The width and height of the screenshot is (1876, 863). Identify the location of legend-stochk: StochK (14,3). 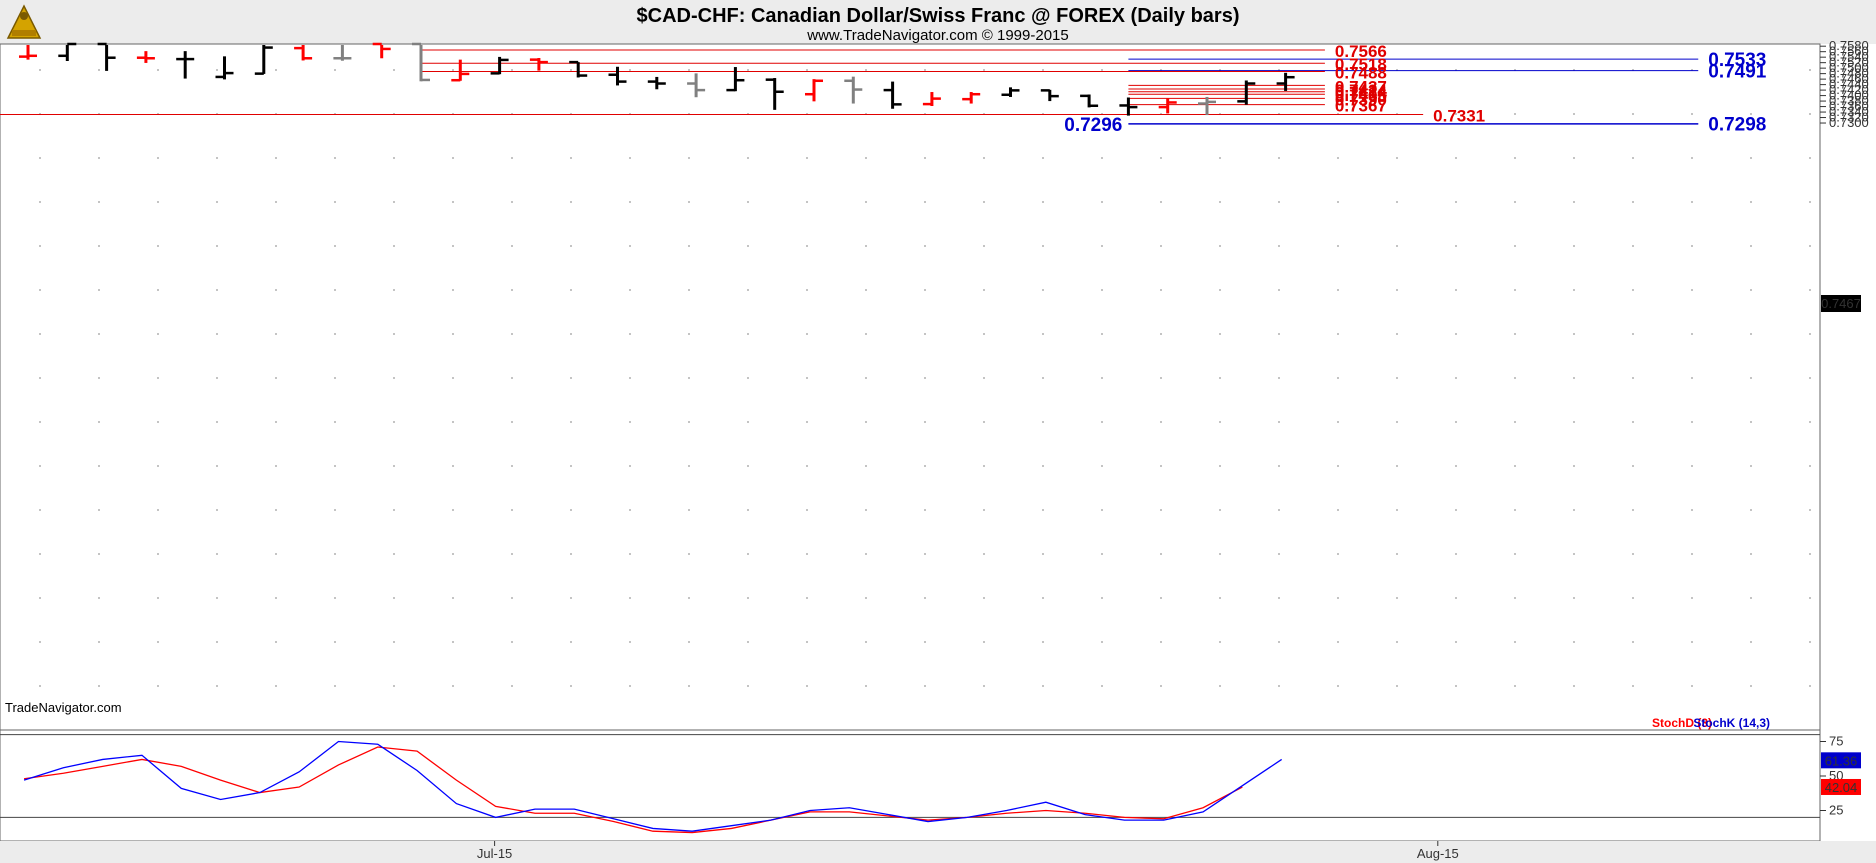
(1731, 723).